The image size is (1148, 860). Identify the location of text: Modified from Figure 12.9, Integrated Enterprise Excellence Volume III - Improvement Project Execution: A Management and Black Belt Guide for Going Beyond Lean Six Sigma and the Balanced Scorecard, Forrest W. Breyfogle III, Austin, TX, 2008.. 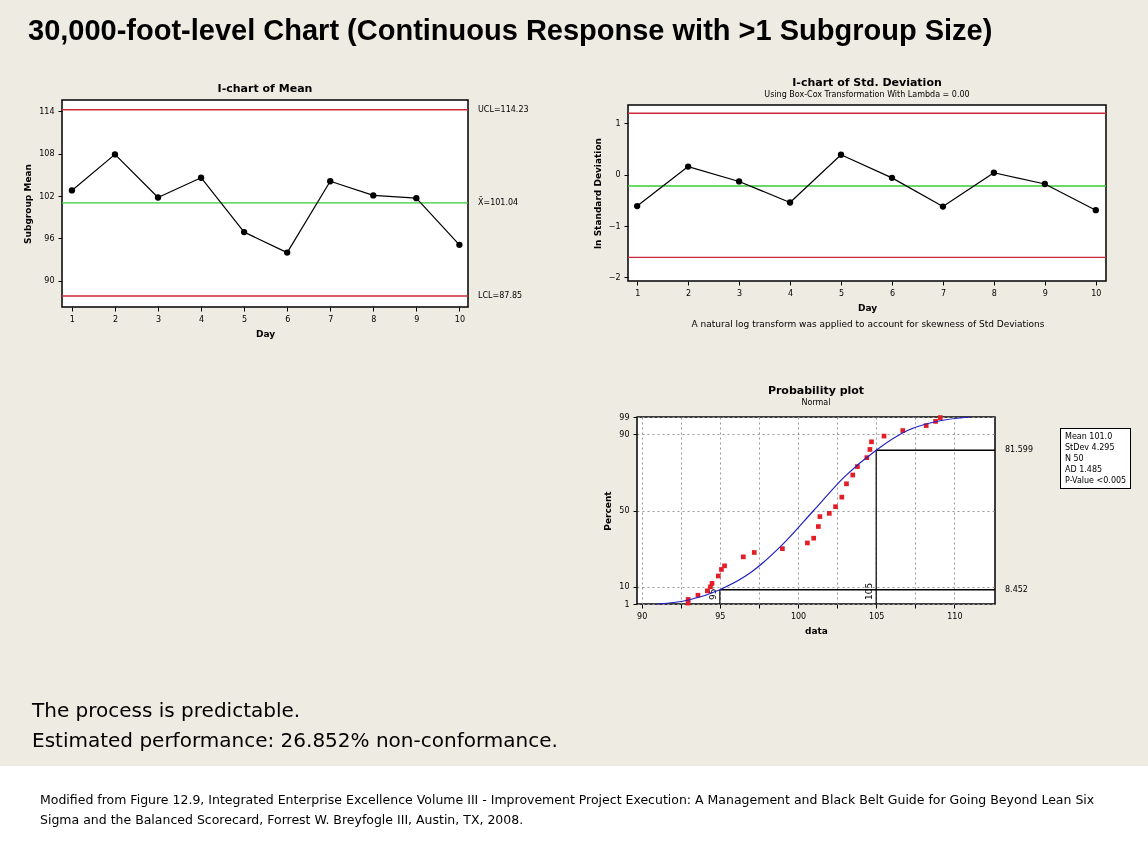
(568, 810).